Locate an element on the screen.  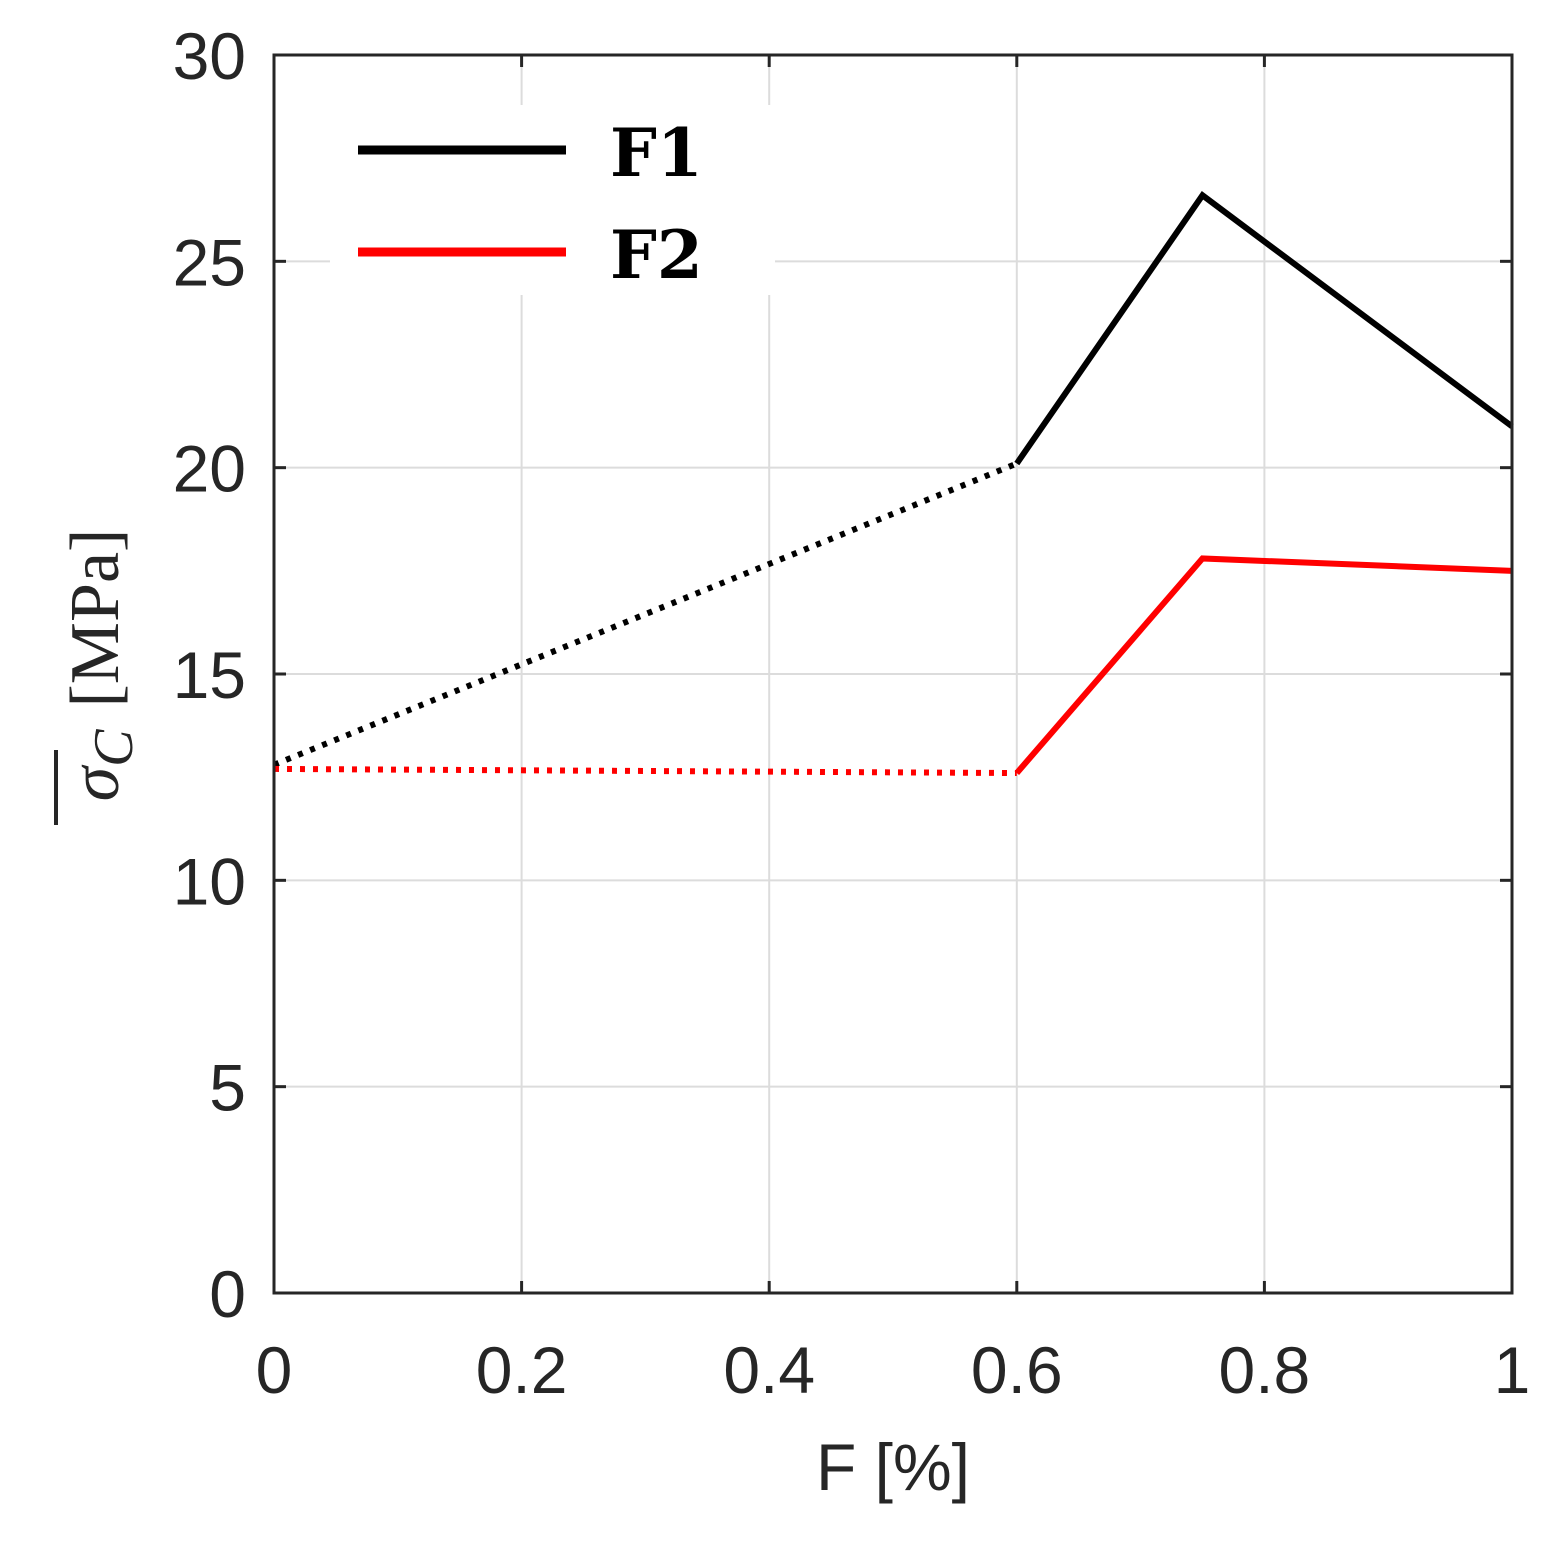
x-tick-label: 0.2 is located at coordinates (522, 1370).